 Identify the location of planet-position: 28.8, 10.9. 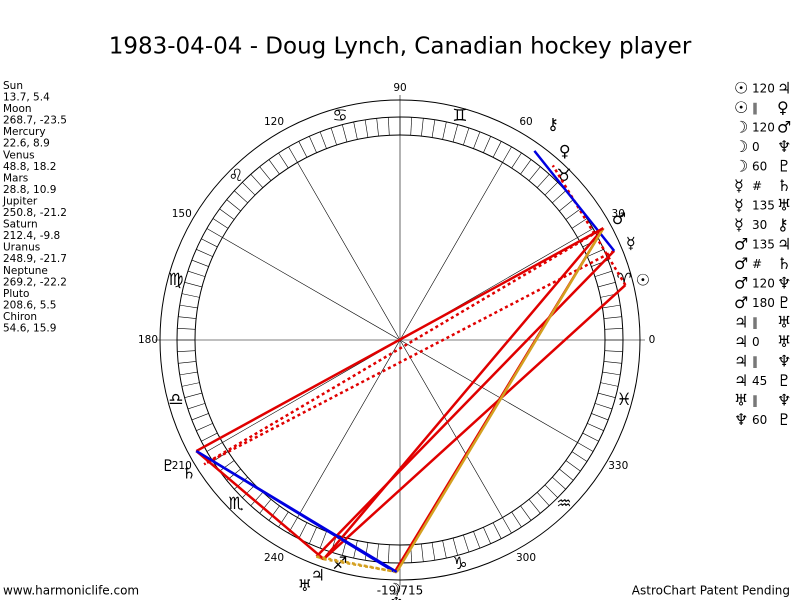
(29, 190).